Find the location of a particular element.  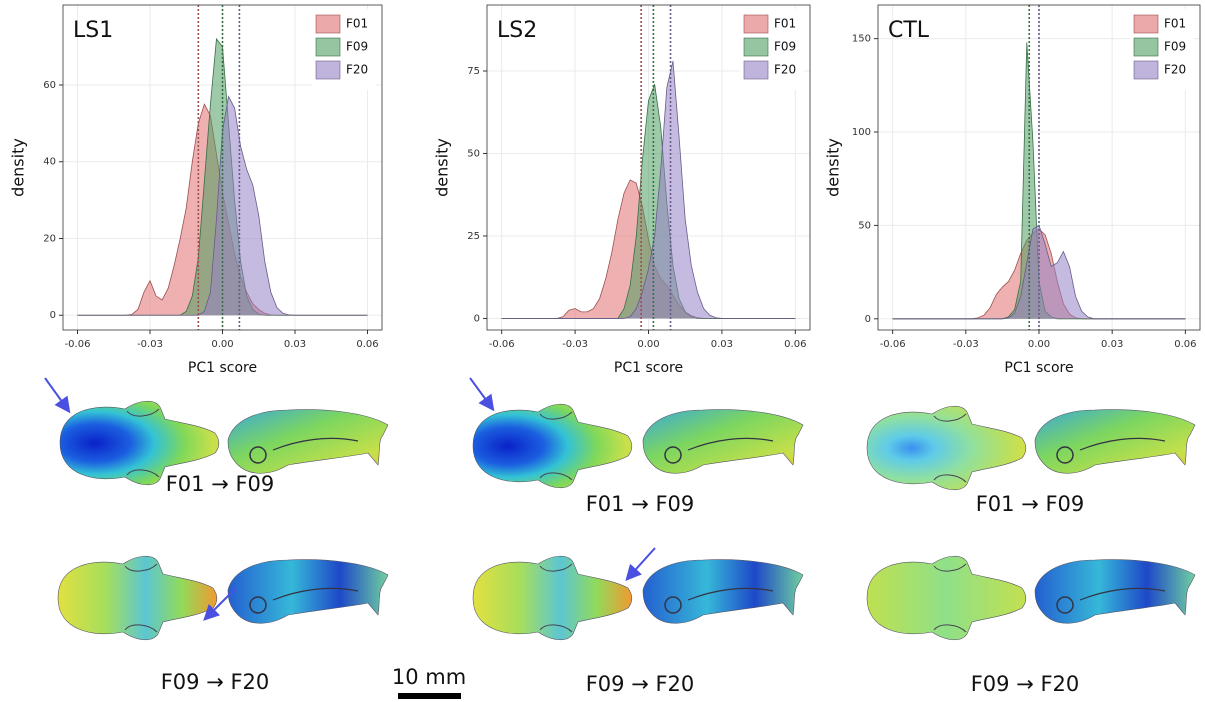

scale-bar-label: 10 mm is located at coordinates (429, 677).